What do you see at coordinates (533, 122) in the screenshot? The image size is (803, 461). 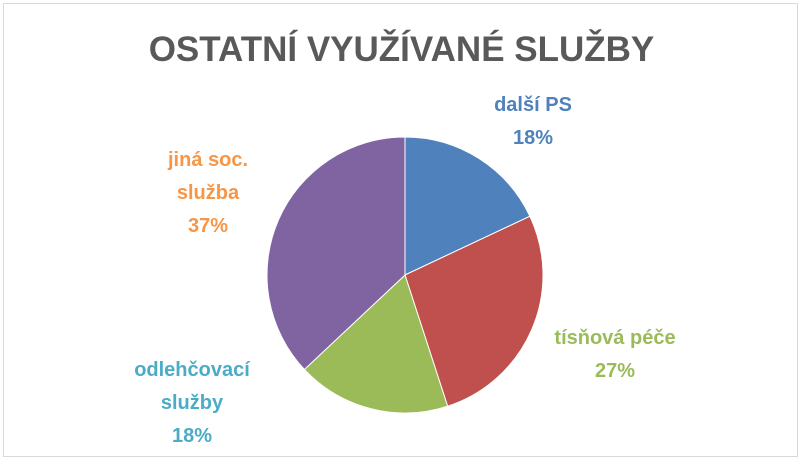 I see `data-label: další PS 18%` at bounding box center [533, 122].